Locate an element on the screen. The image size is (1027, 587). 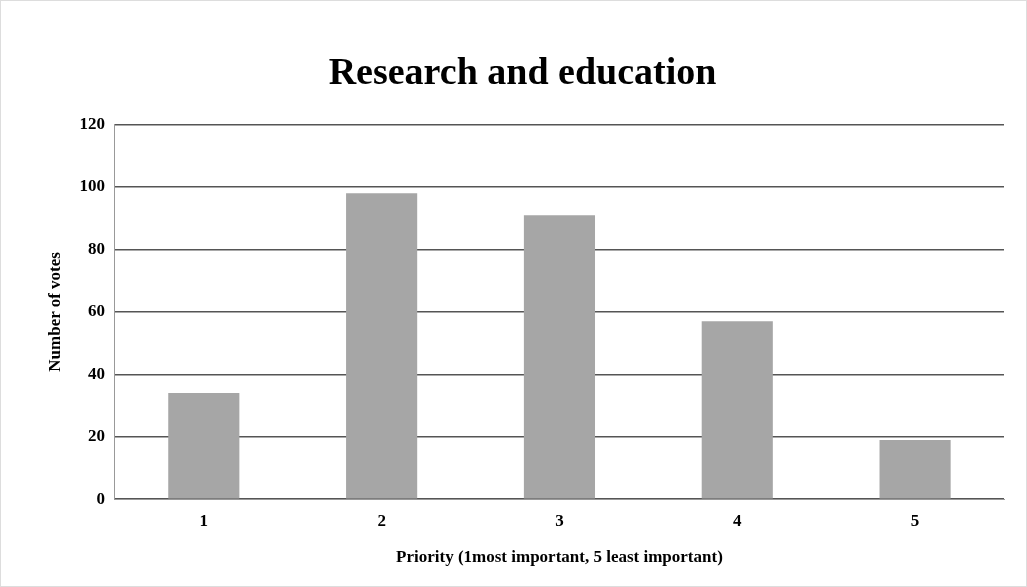
x-axis-title: Priority (1most important, 5 least important) is located at coordinates (559, 557).